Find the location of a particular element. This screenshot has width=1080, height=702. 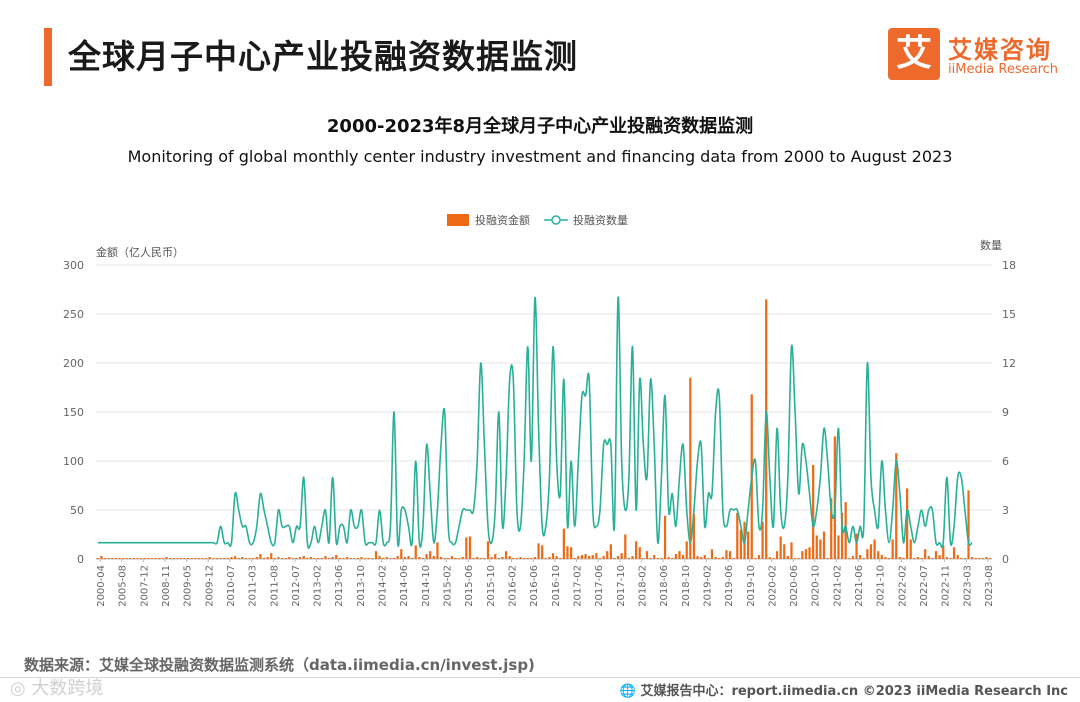

left-tick-label: 150 is located at coordinates (73, 412).